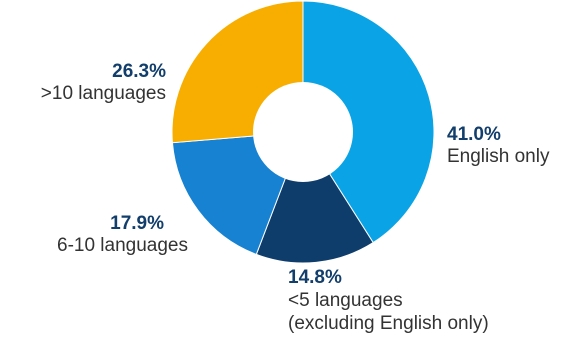 Image resolution: width=570 pixels, height=346 pixels. I want to click on slice-text-under-5-languages: <5 languages, so click(345, 300).